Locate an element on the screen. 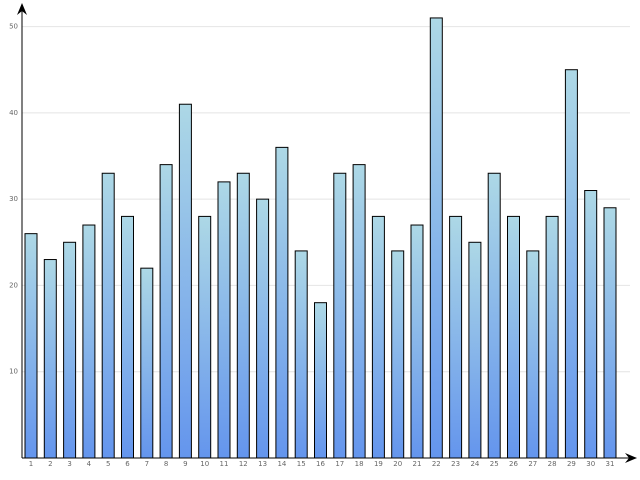  y-tick-label: 10 is located at coordinates (13, 372).